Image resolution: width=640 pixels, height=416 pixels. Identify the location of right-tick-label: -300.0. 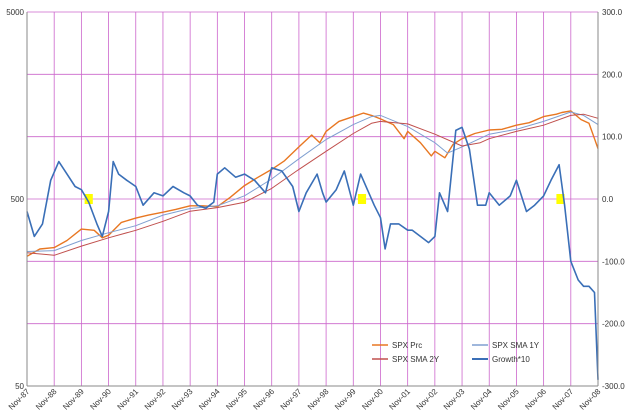
(613, 386).